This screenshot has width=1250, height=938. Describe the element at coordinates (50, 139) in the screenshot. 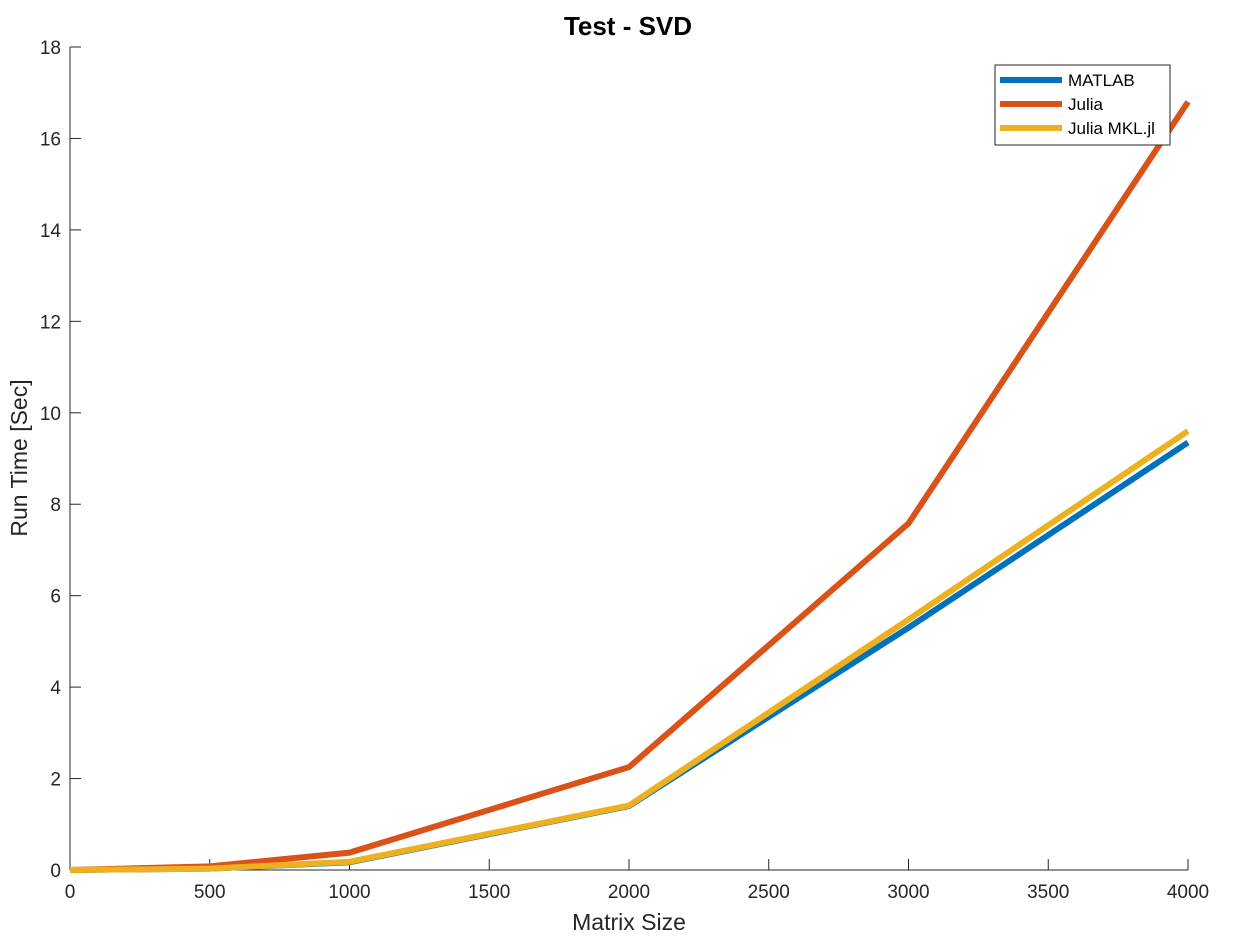

I see `y-tick-label: 16` at that location.